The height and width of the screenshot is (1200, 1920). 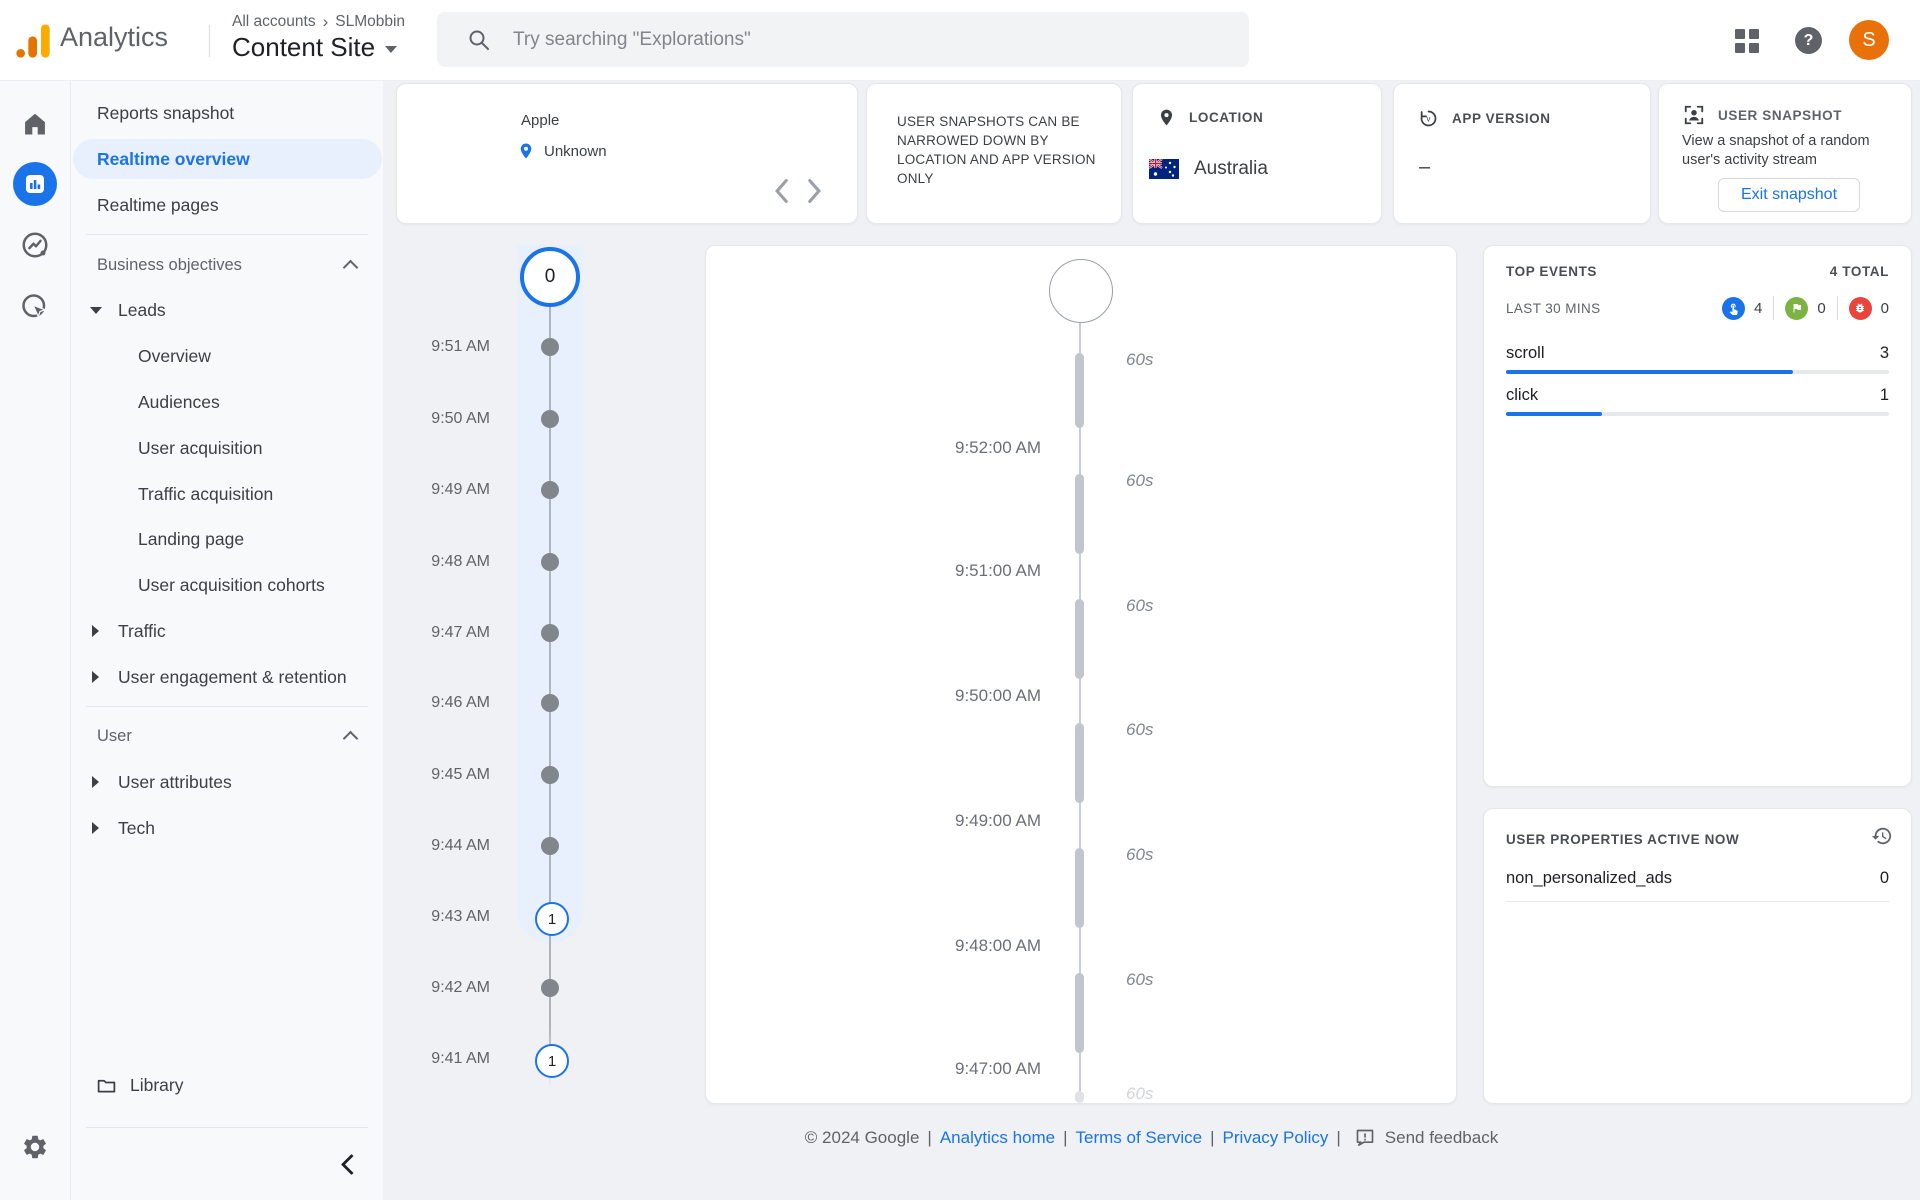 I want to click on sidebar-item-landing-page: Landing page, so click(x=226, y=539).